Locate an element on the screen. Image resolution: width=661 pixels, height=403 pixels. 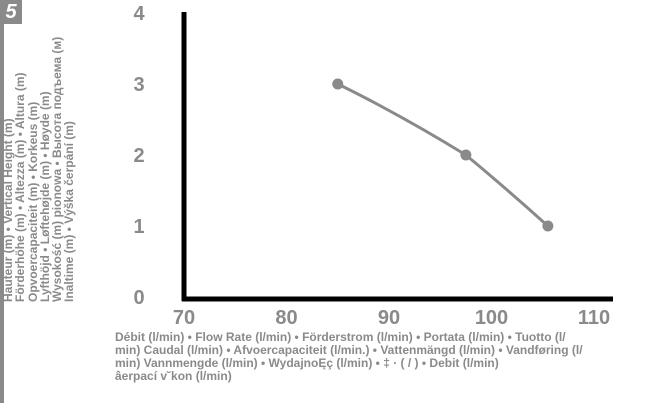
y-tick-label: 4 is located at coordinates (139, 14).